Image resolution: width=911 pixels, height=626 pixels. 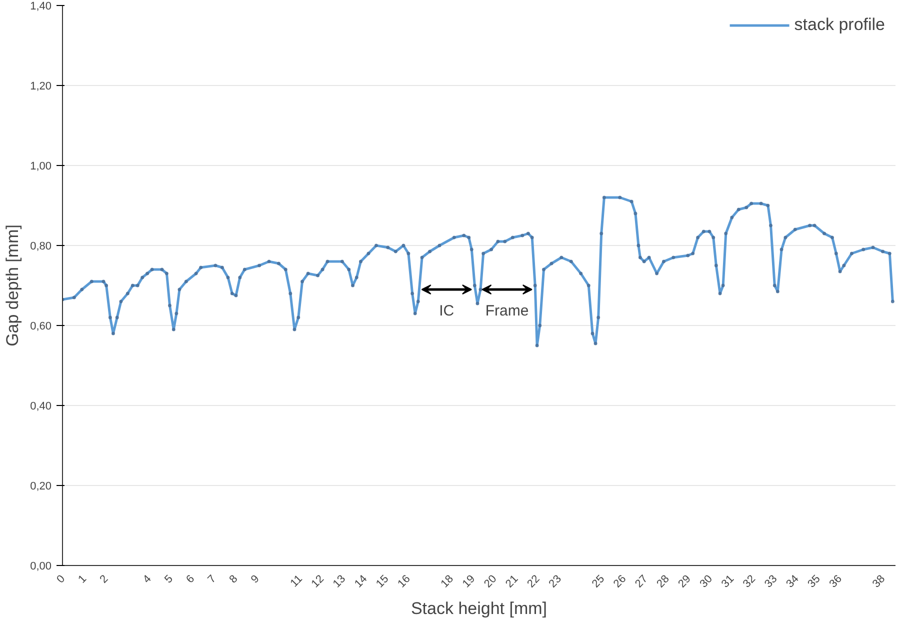 I want to click on x-tick-label: 22, so click(x=533, y=581).